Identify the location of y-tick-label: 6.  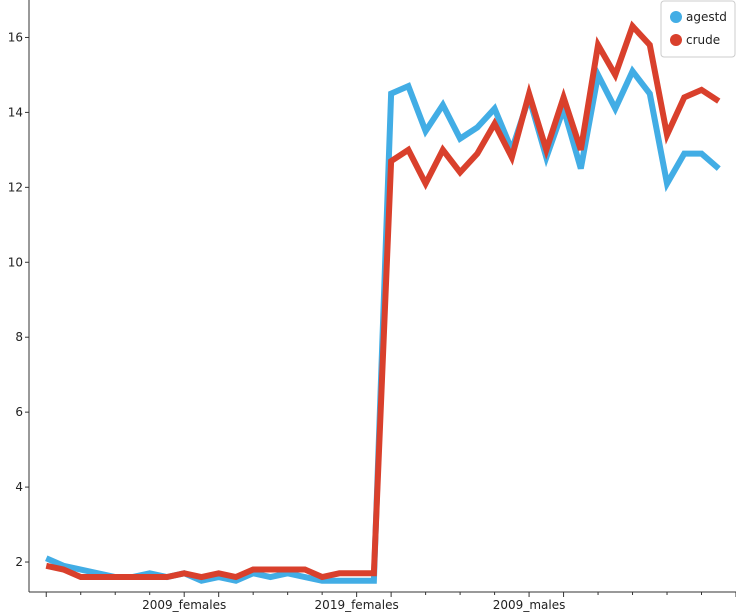
(19, 412).